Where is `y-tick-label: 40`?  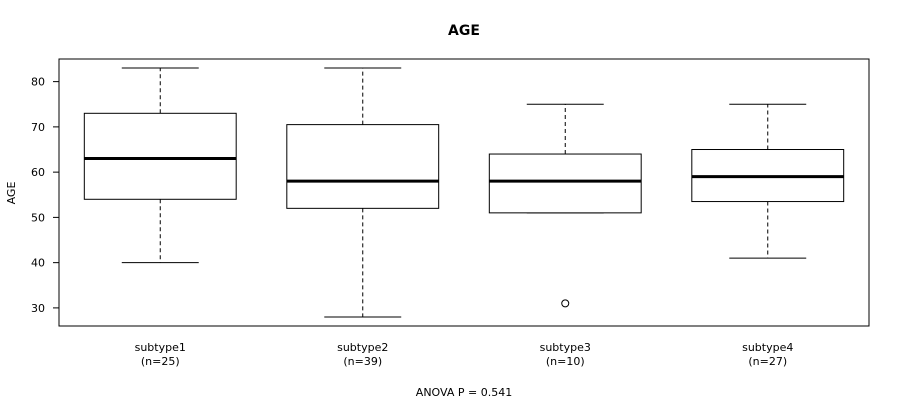
y-tick-label: 40 is located at coordinates (38, 263).